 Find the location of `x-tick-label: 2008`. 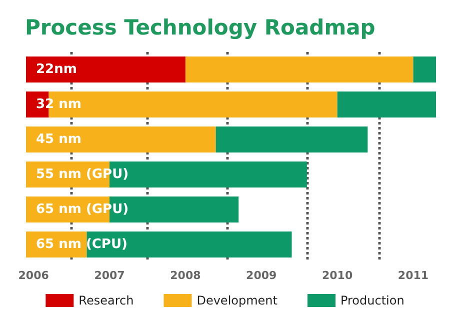

x-tick-label: 2008 is located at coordinates (185, 275).